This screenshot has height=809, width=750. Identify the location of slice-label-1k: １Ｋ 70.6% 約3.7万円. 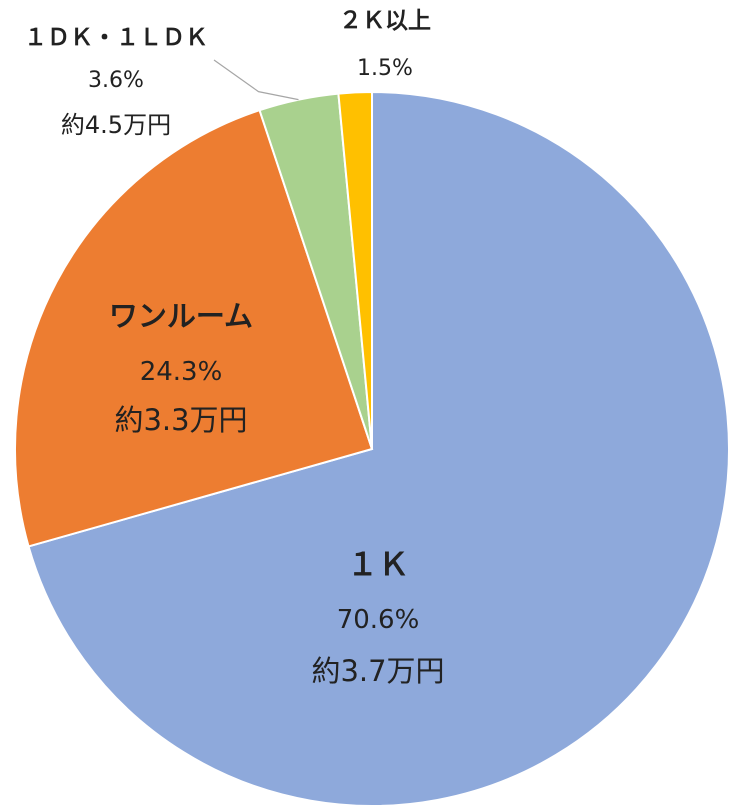
(377, 617).